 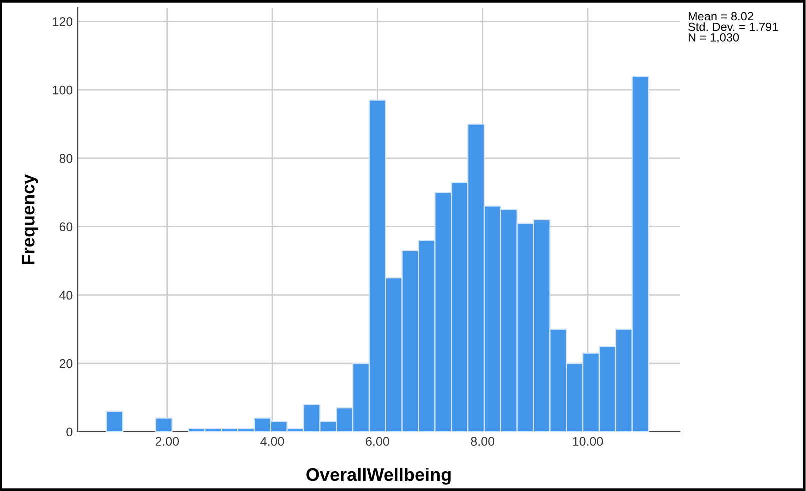 I want to click on x-tick-label: 10.00, so click(x=588, y=441).